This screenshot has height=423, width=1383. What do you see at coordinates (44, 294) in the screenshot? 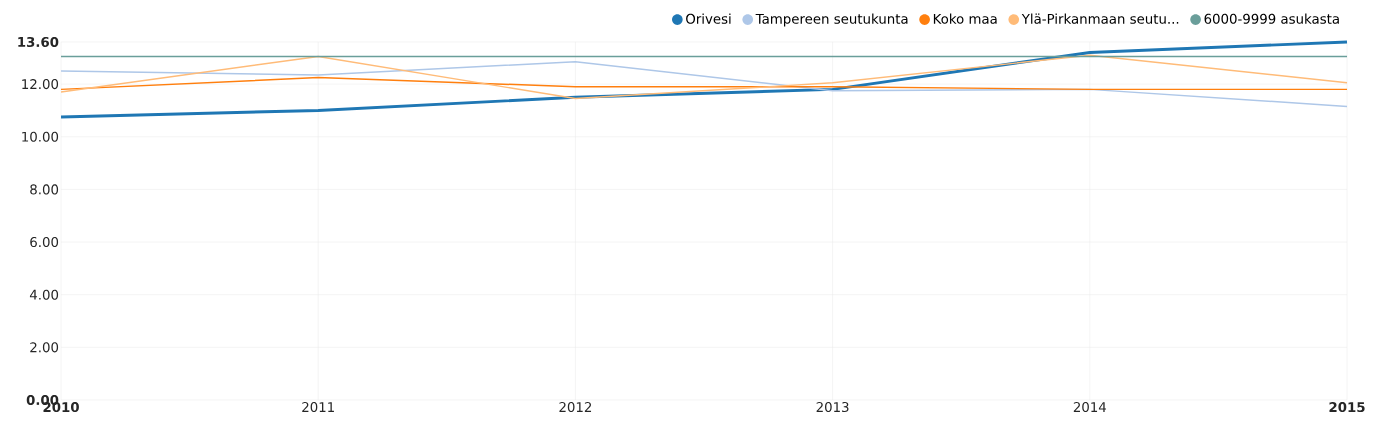
I see `y-tick-label: 4.00` at bounding box center [44, 294].